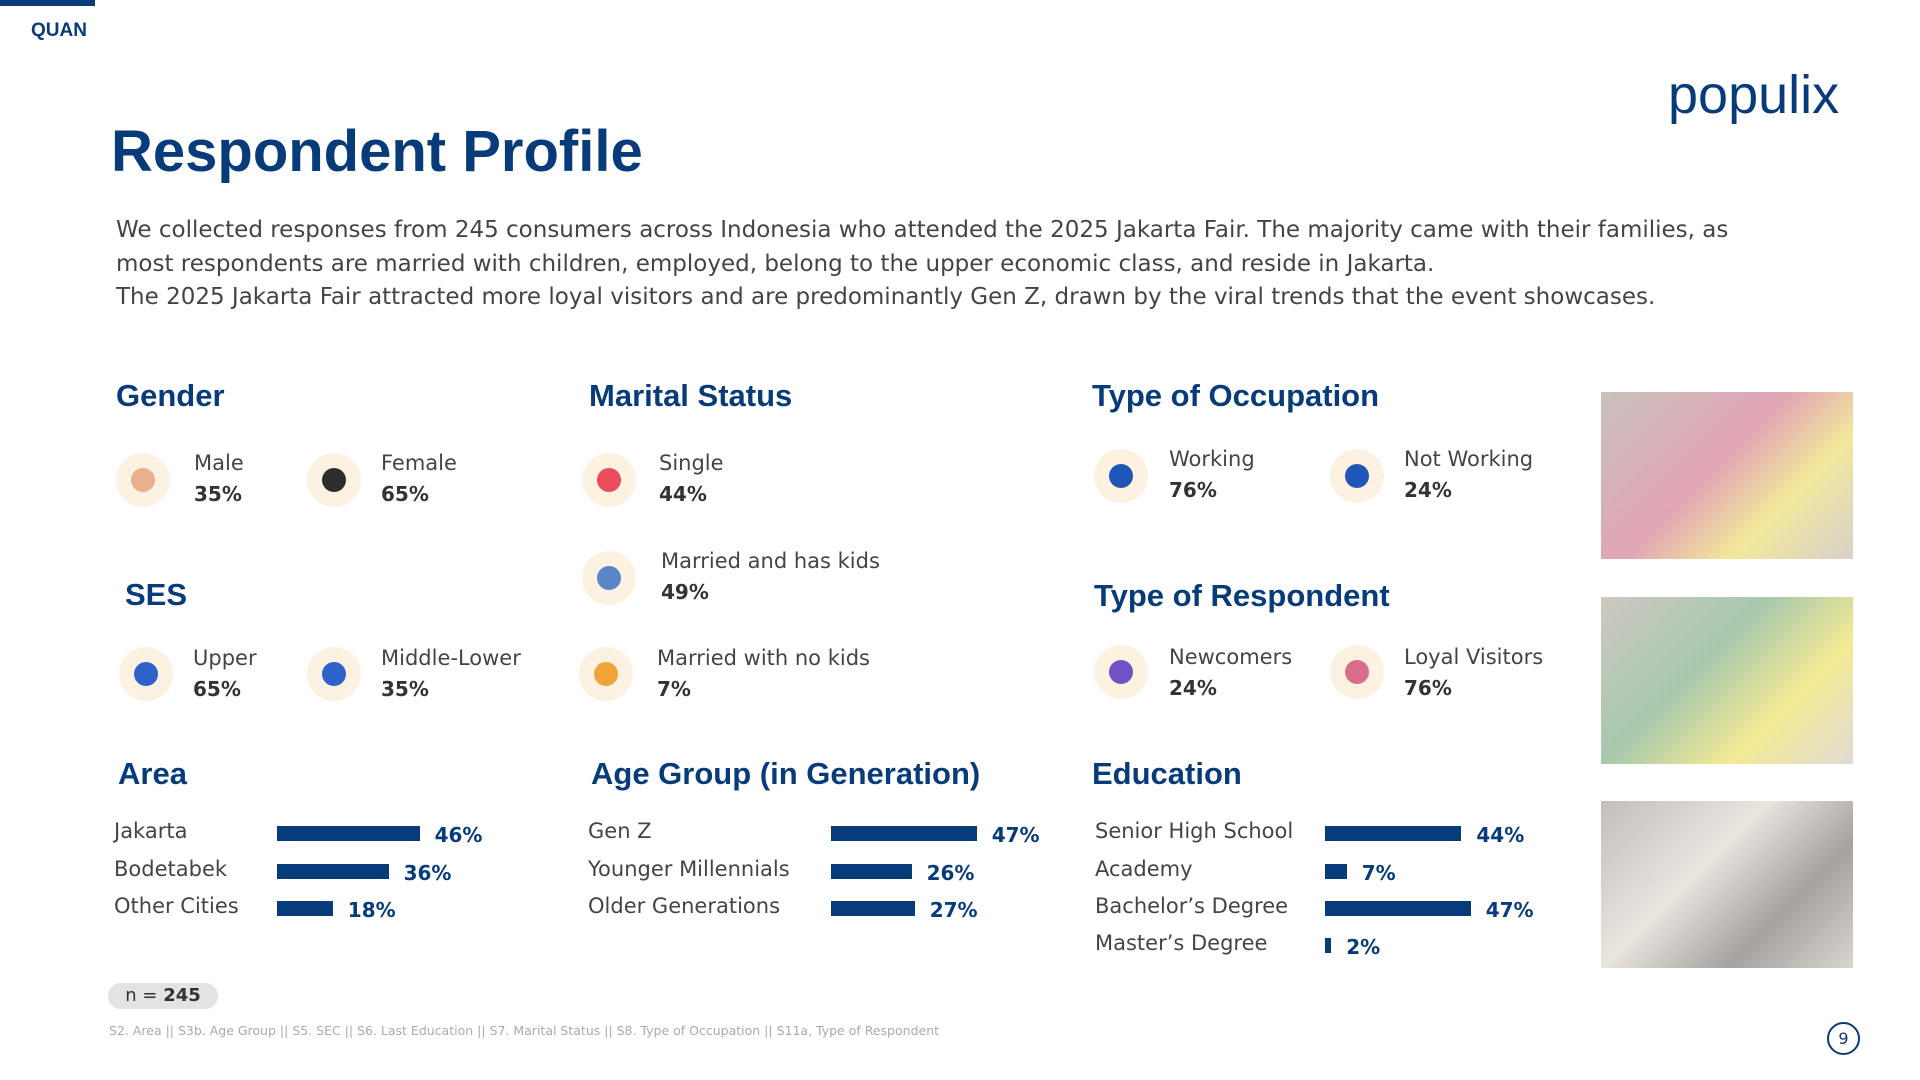  What do you see at coordinates (152, 773) in the screenshot?
I see `section-heading: Area` at bounding box center [152, 773].